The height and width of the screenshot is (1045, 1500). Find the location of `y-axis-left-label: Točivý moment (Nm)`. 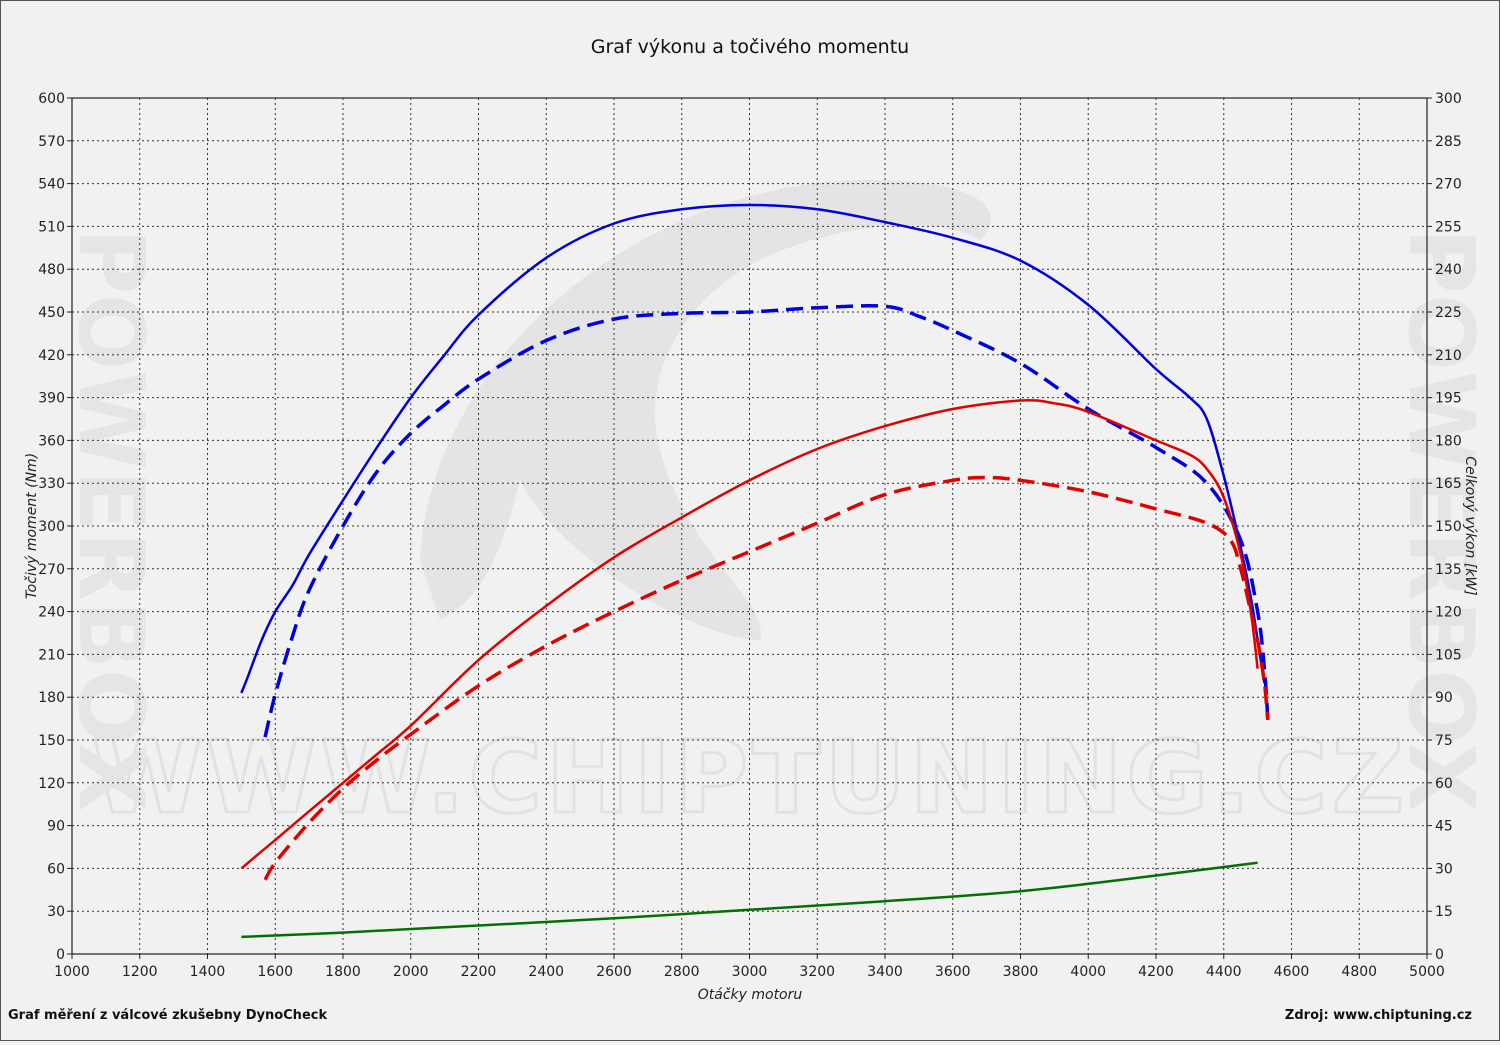

y-axis-left-label: Točivý moment (Nm) is located at coordinates (32, 526).